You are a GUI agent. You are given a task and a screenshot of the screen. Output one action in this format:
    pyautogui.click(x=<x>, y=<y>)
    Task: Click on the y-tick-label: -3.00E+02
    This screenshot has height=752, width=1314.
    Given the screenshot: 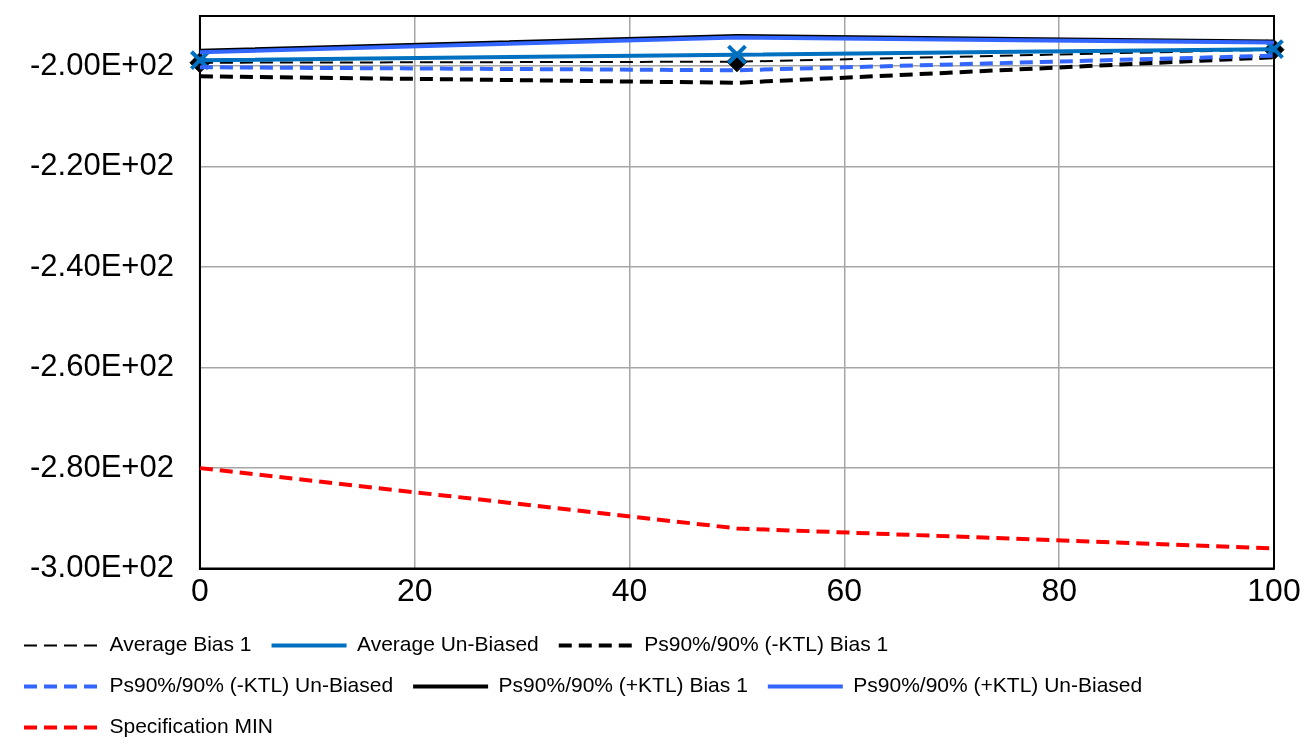 What is the action you would take?
    pyautogui.click(x=102, y=567)
    